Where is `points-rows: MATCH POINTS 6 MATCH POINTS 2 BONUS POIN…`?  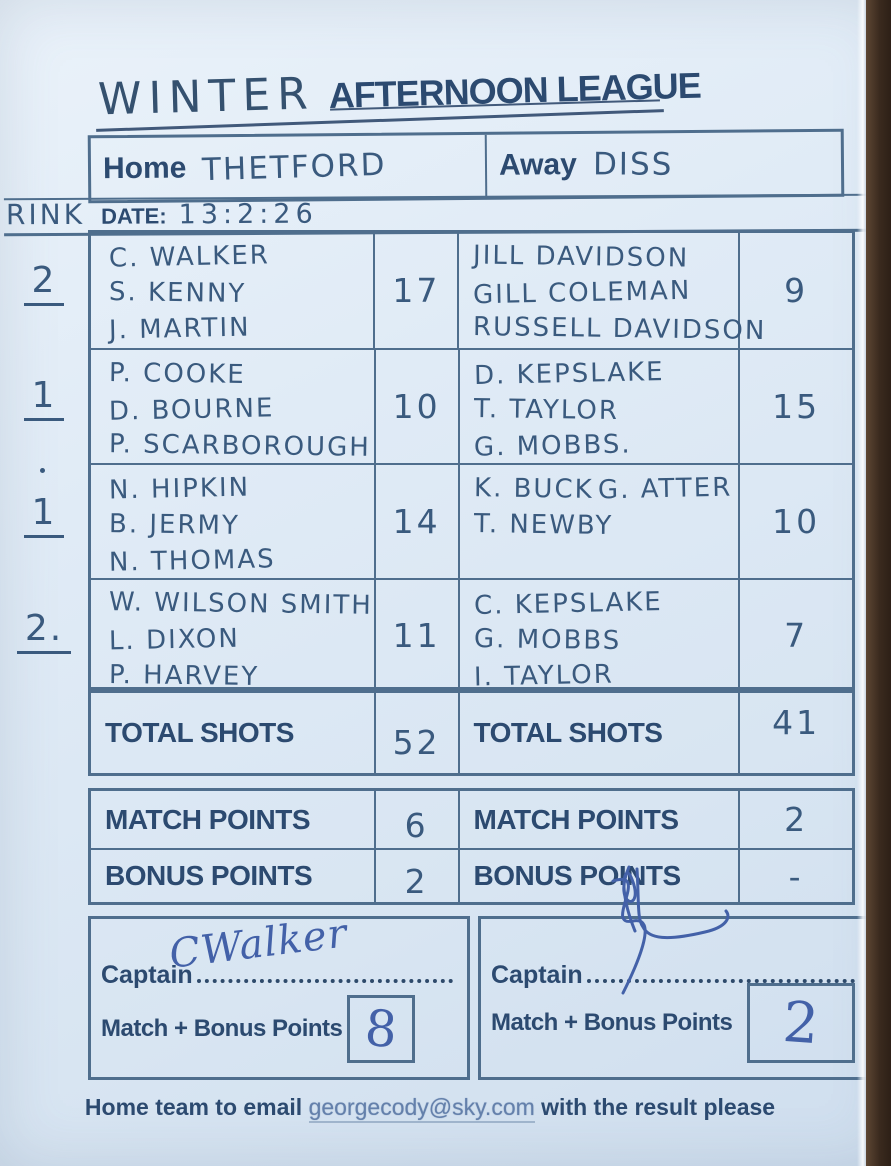
points-rows: MATCH POINTS 6 MATCH POINTS 2 BONUS POIN… is located at coordinates (471, 846).